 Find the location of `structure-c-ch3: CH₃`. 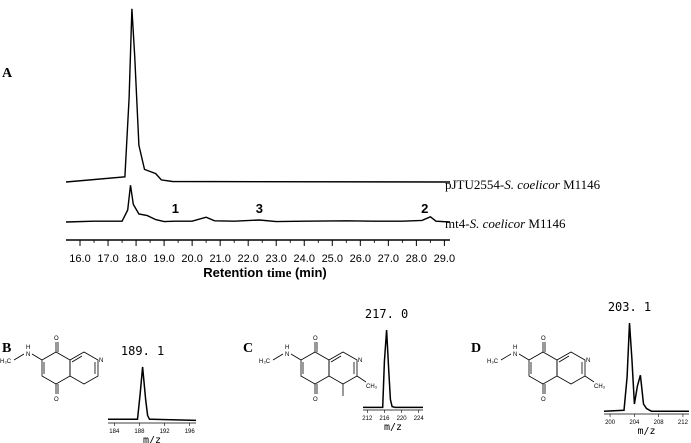

structure-c-ch3: CH₃ is located at coordinates (372, 387).